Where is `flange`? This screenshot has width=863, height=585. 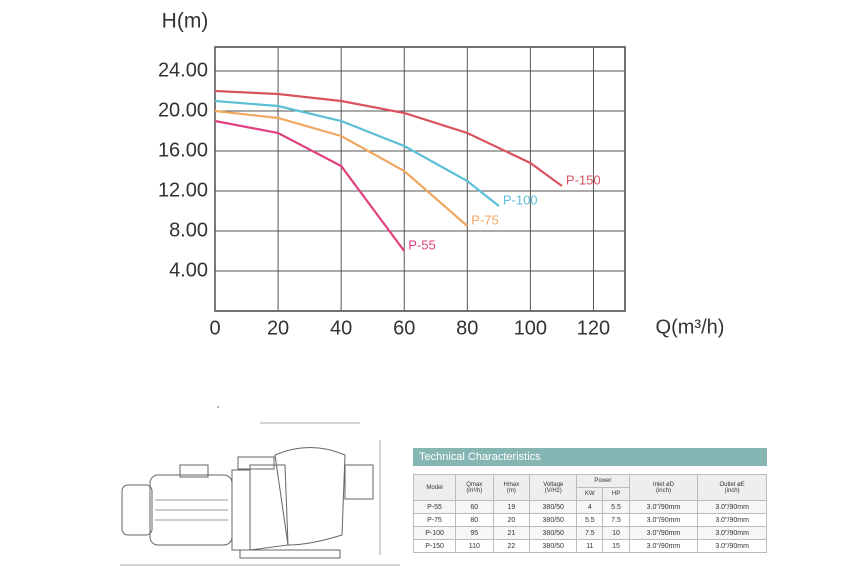 flange is located at coordinates (241, 510).